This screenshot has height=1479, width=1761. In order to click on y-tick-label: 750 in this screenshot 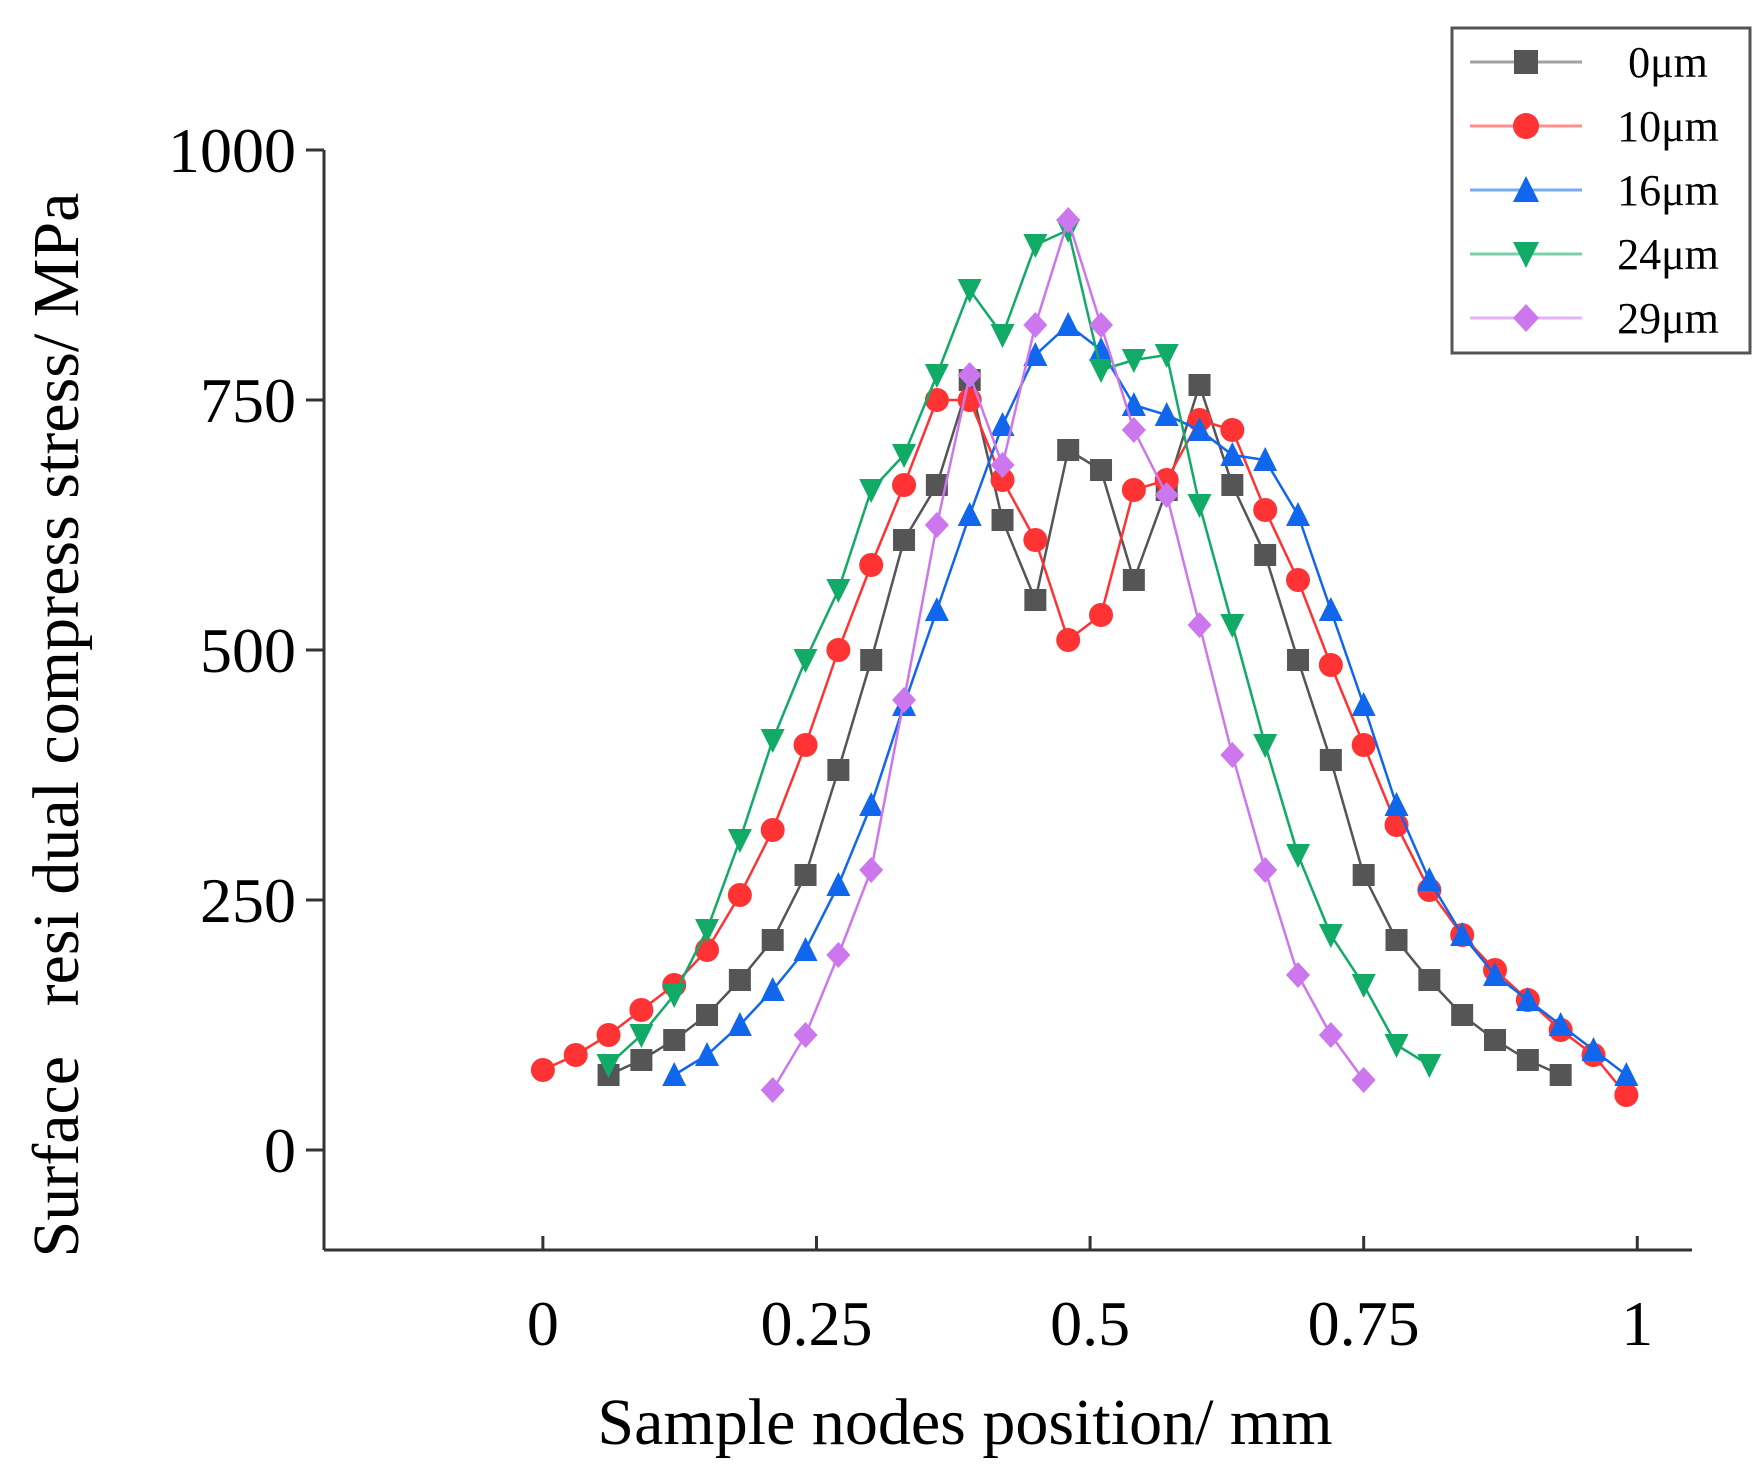, I will do `click(248, 400)`.